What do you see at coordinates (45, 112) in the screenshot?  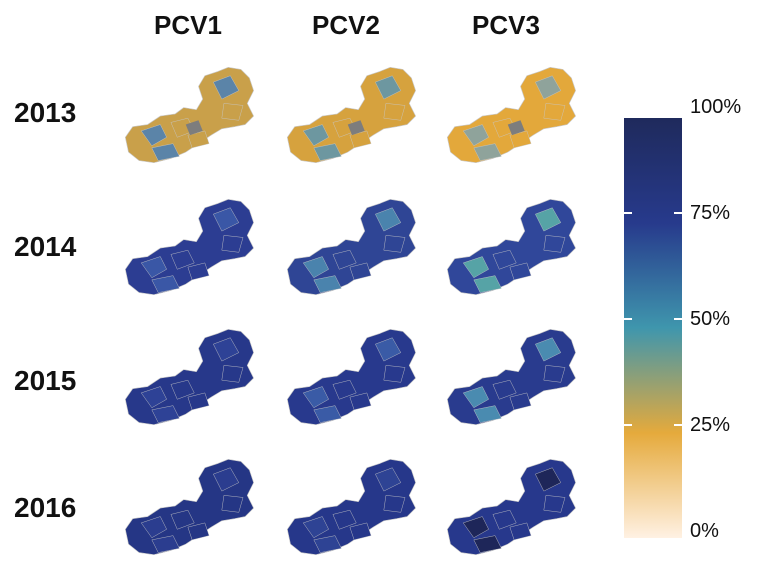 I see `row-label-2013: 2013` at bounding box center [45, 112].